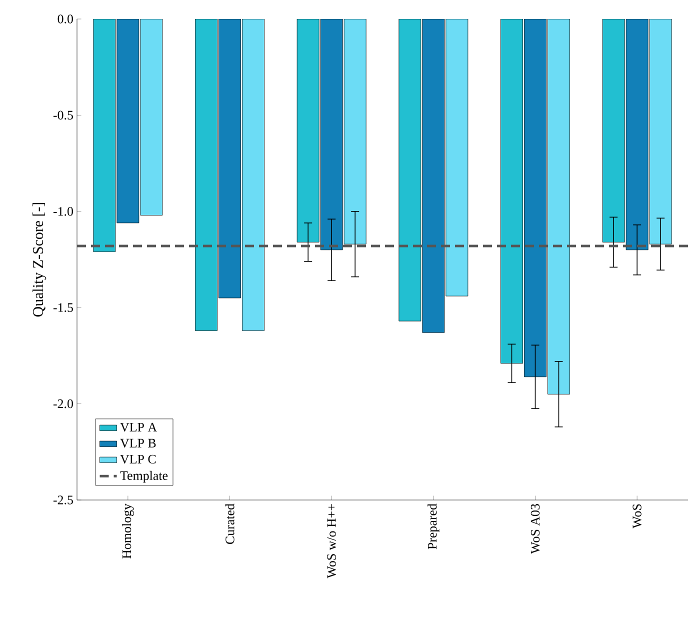 This screenshot has width=689, height=630. Describe the element at coordinates (63, 115) in the screenshot. I see `y-tick-label: -0.5` at that location.